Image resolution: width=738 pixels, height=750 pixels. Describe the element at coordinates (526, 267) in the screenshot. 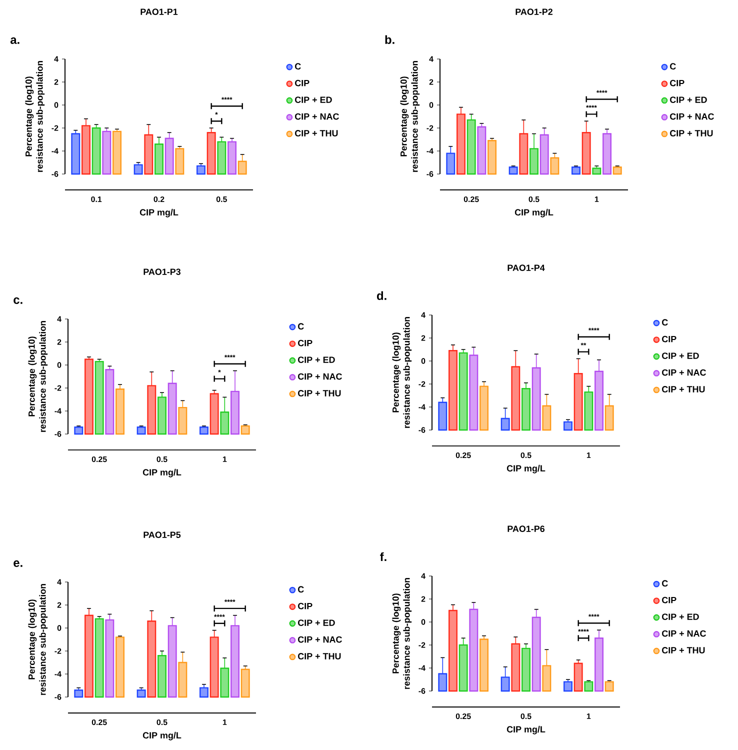

I see `chart-title: PAO1-P4` at that location.